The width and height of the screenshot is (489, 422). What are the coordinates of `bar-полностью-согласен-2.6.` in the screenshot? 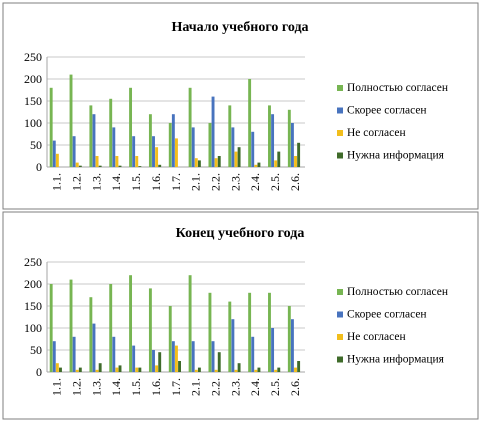 It's located at (289, 339).